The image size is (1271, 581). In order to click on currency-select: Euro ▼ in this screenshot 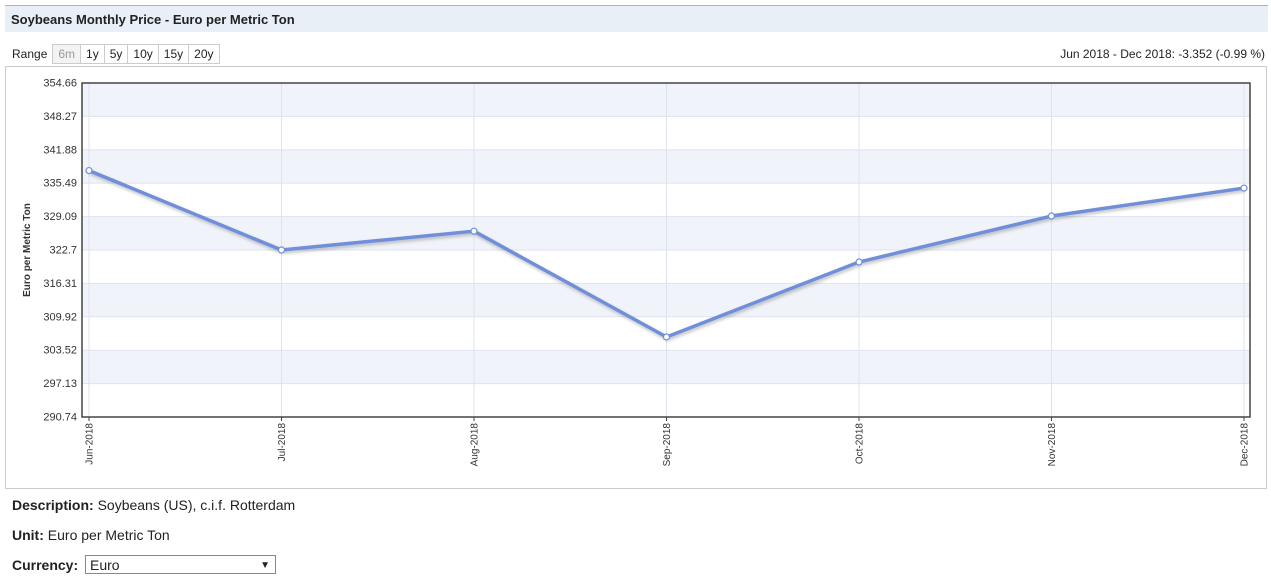, I will do `click(180, 564)`.